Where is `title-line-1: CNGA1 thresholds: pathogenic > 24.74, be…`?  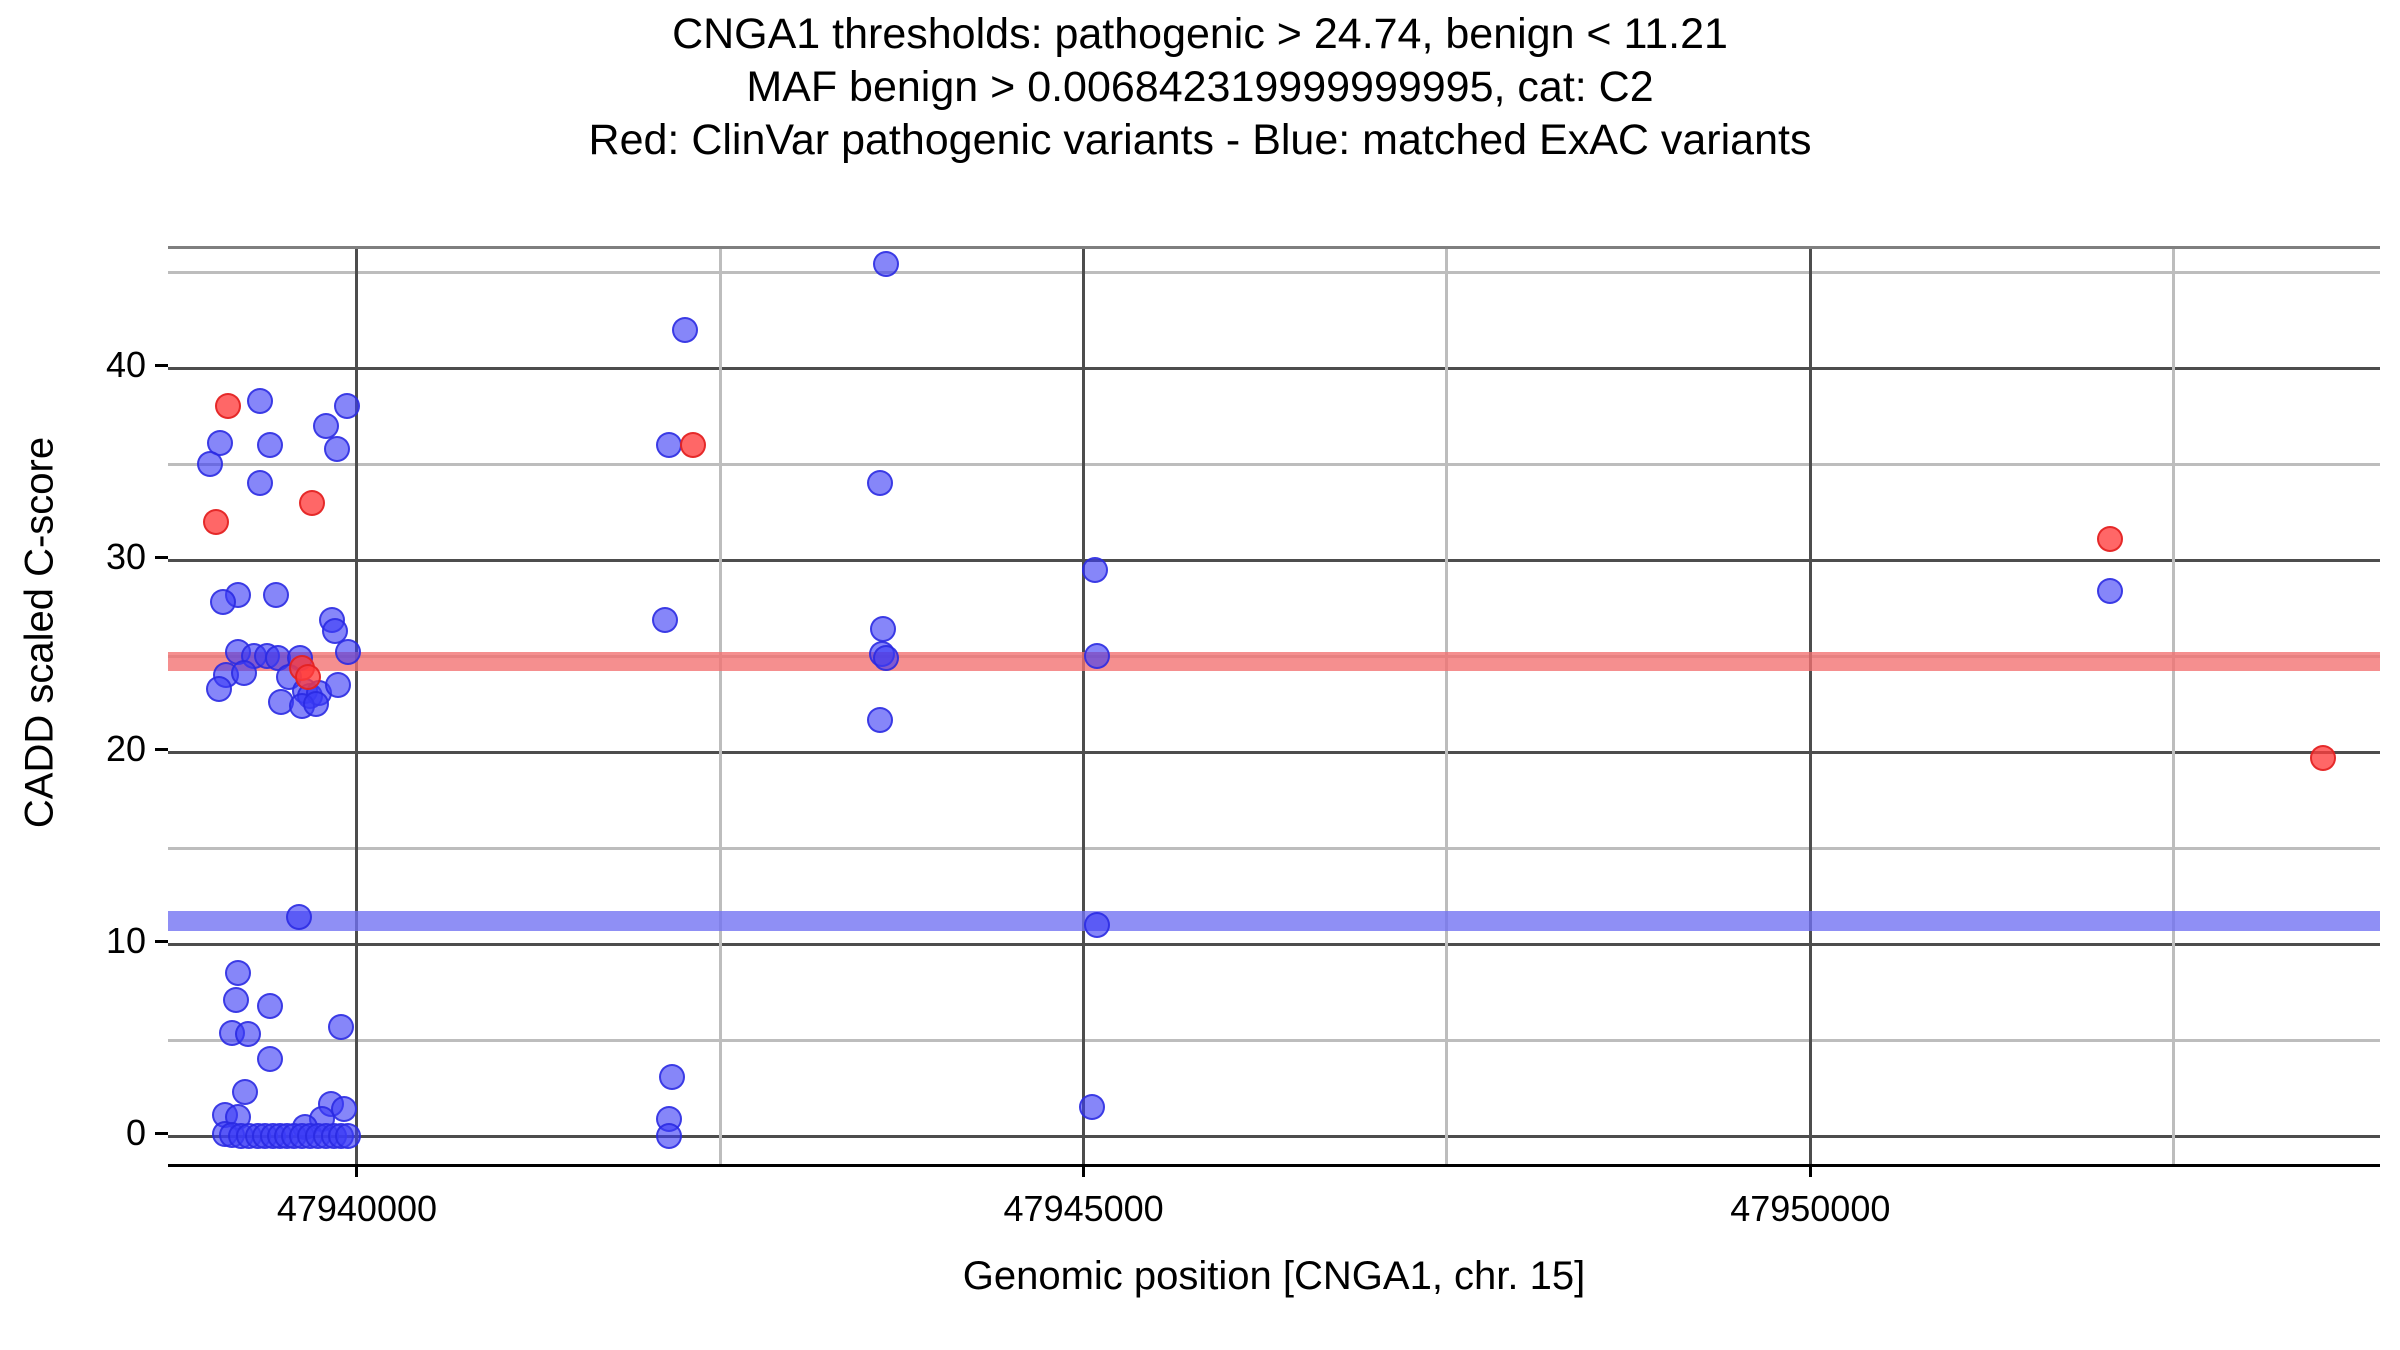
title-line-1: CNGA1 thresholds: pathogenic > 24.74, be… is located at coordinates (1200, 34).